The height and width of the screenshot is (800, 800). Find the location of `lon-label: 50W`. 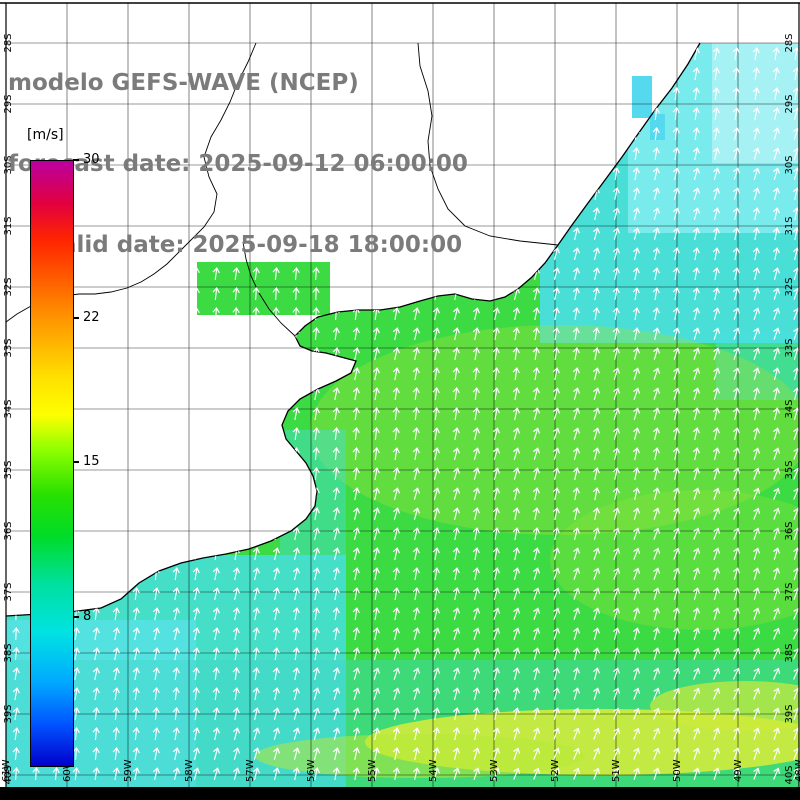

lon-label: 50W is located at coordinates (677, 770).